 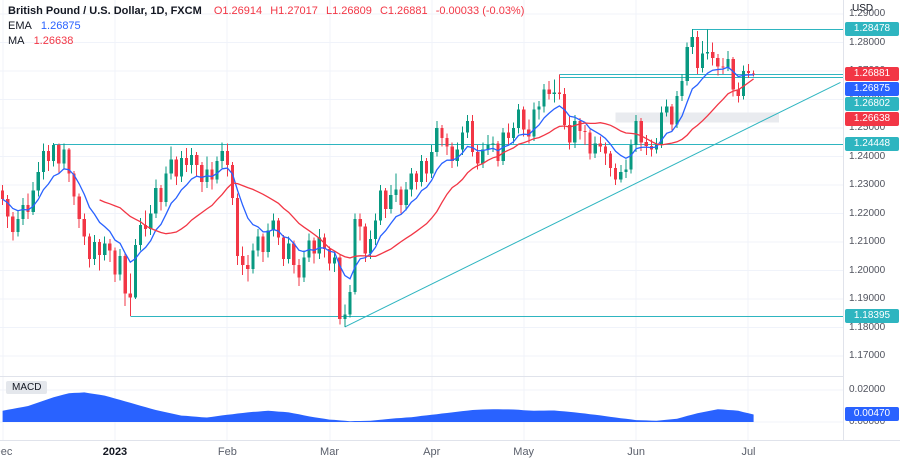 I want to click on ohlc-low: L1.26809, so click(x=348, y=11).